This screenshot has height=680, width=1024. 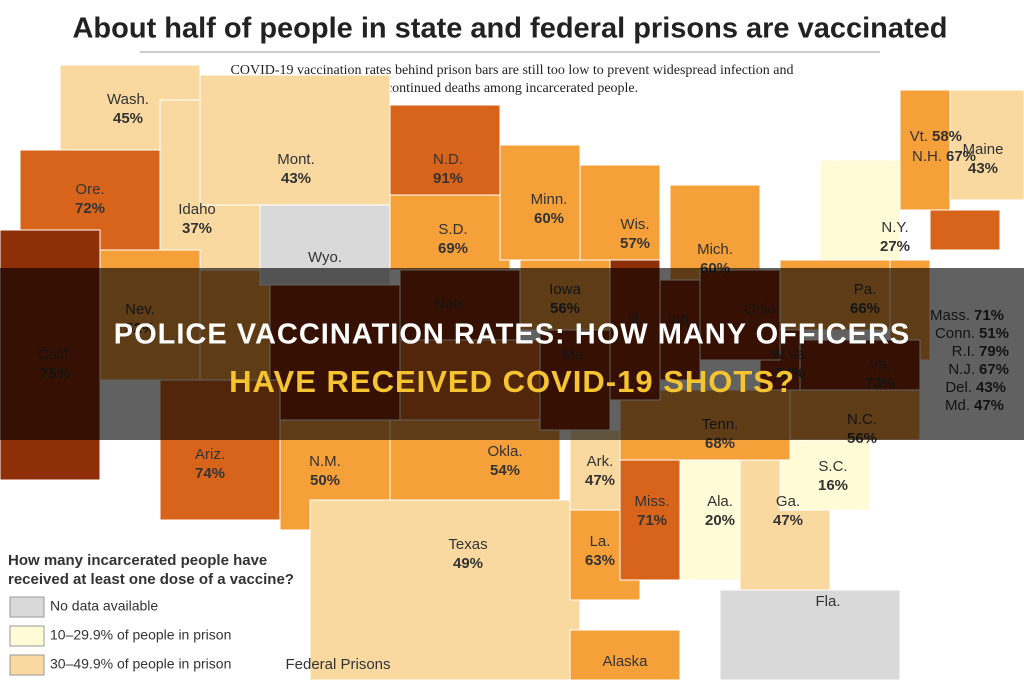 I want to click on state-rate: 63%, so click(x=600, y=560).